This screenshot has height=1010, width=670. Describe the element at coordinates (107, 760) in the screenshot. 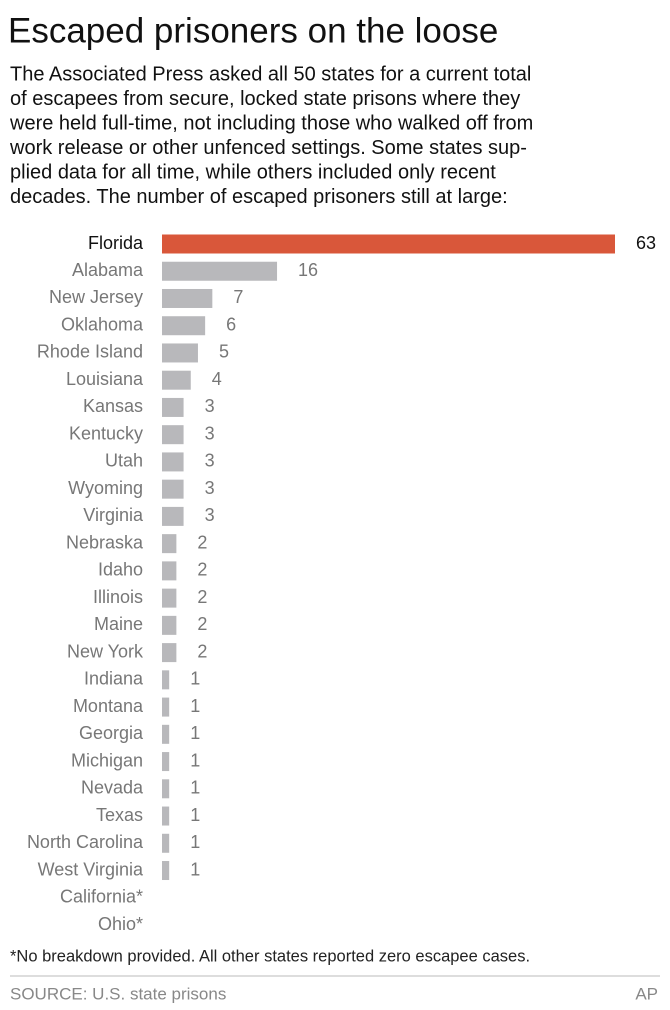

I see `category-label: Michigan` at that location.